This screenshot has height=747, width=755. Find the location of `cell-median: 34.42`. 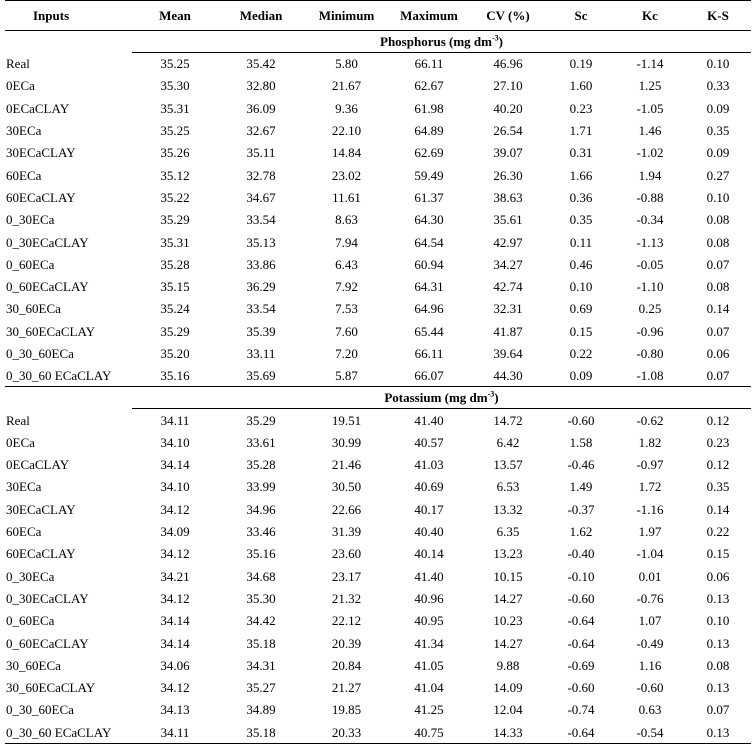

cell-median: 34.42 is located at coordinates (261, 621).